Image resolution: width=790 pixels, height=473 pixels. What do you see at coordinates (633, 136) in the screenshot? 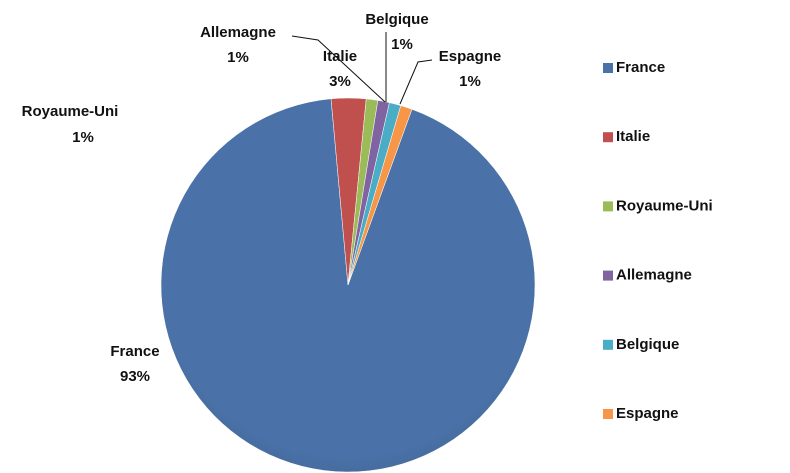
I see `legend-label: Italie` at bounding box center [633, 136].